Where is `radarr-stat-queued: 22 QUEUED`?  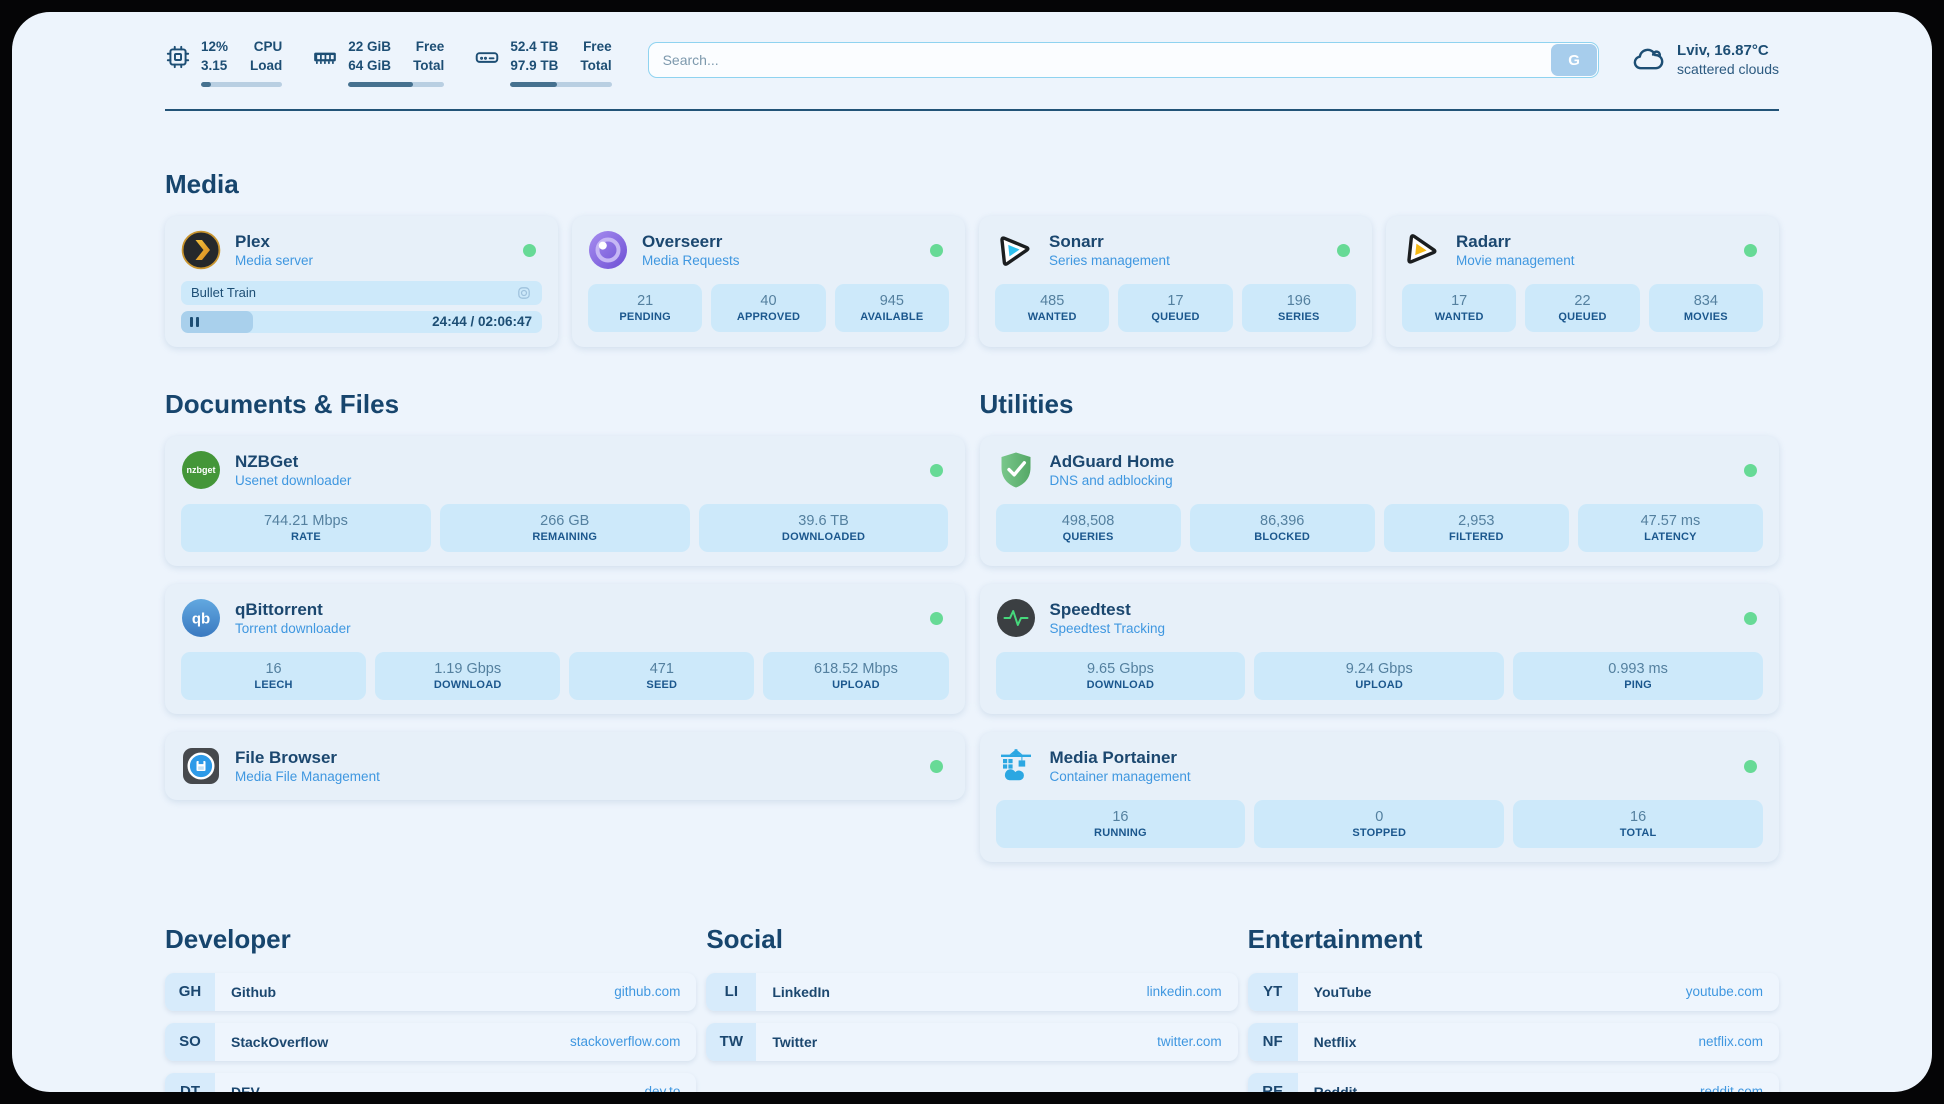
radarr-stat-queued: 22 QUEUED is located at coordinates (1582, 307).